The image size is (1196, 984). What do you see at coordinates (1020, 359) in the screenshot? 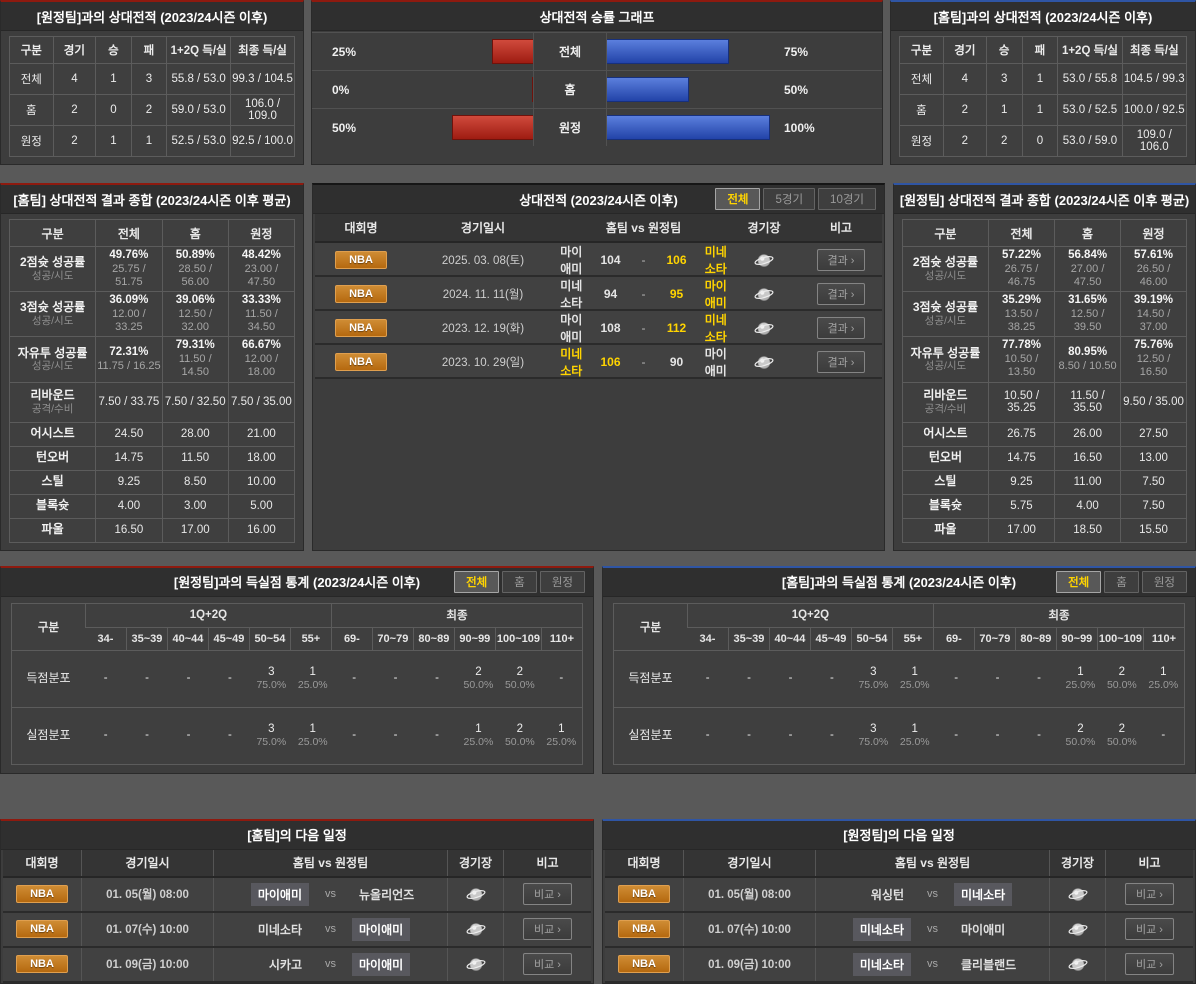
I see `stat-value: 77.78% 10.50 / 13.50` at bounding box center [1020, 359].